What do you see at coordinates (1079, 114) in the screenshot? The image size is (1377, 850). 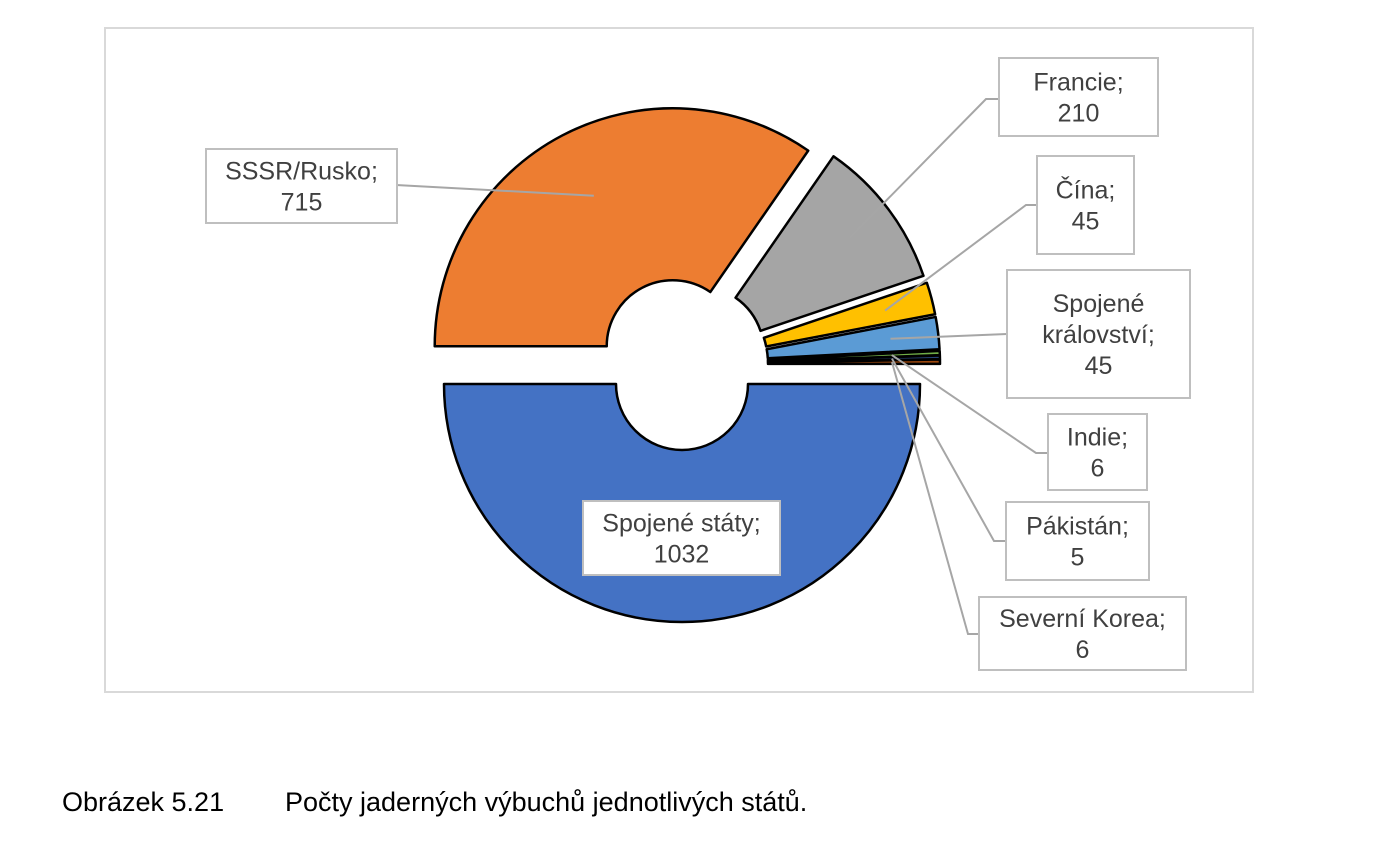 I see `data-label-text: 210` at bounding box center [1079, 114].